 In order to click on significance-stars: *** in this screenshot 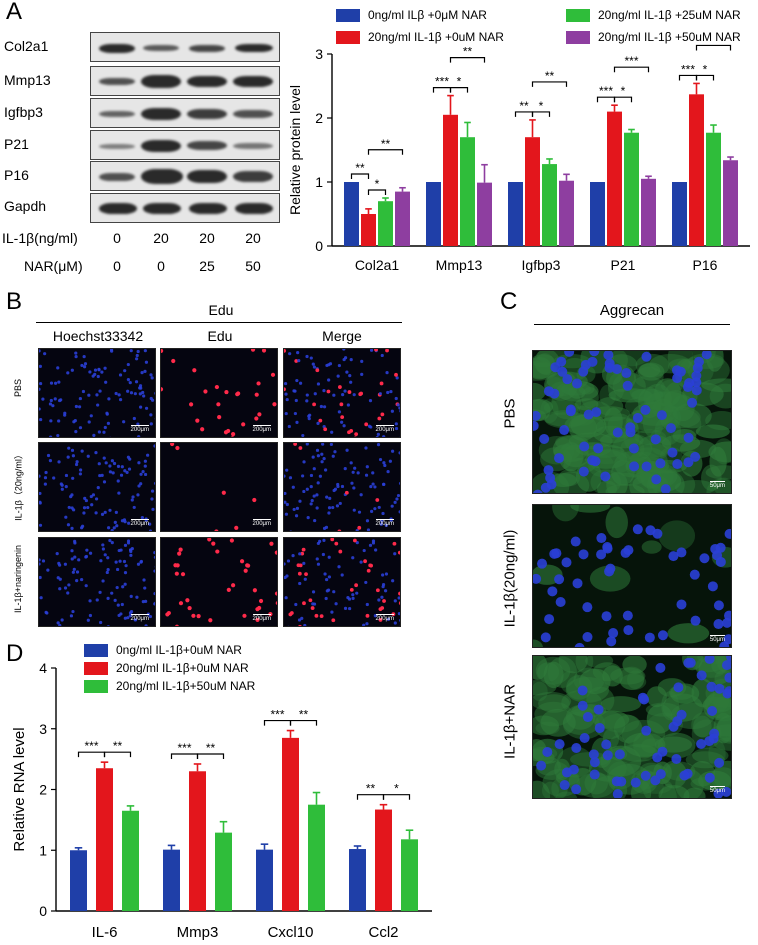, I will do `click(91, 746)`.